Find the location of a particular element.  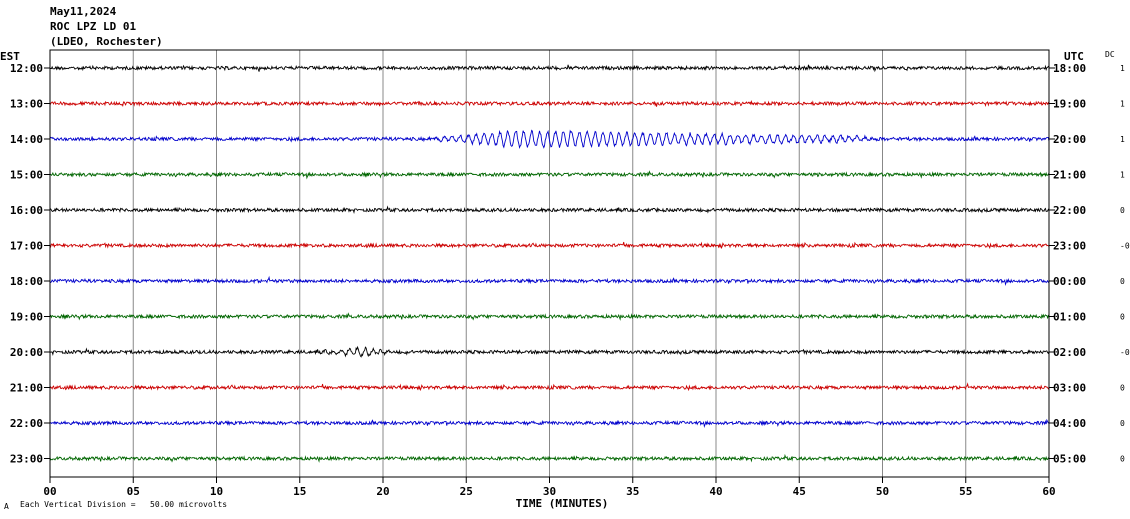

est-hour-label: 16:00 is located at coordinates (26, 210).